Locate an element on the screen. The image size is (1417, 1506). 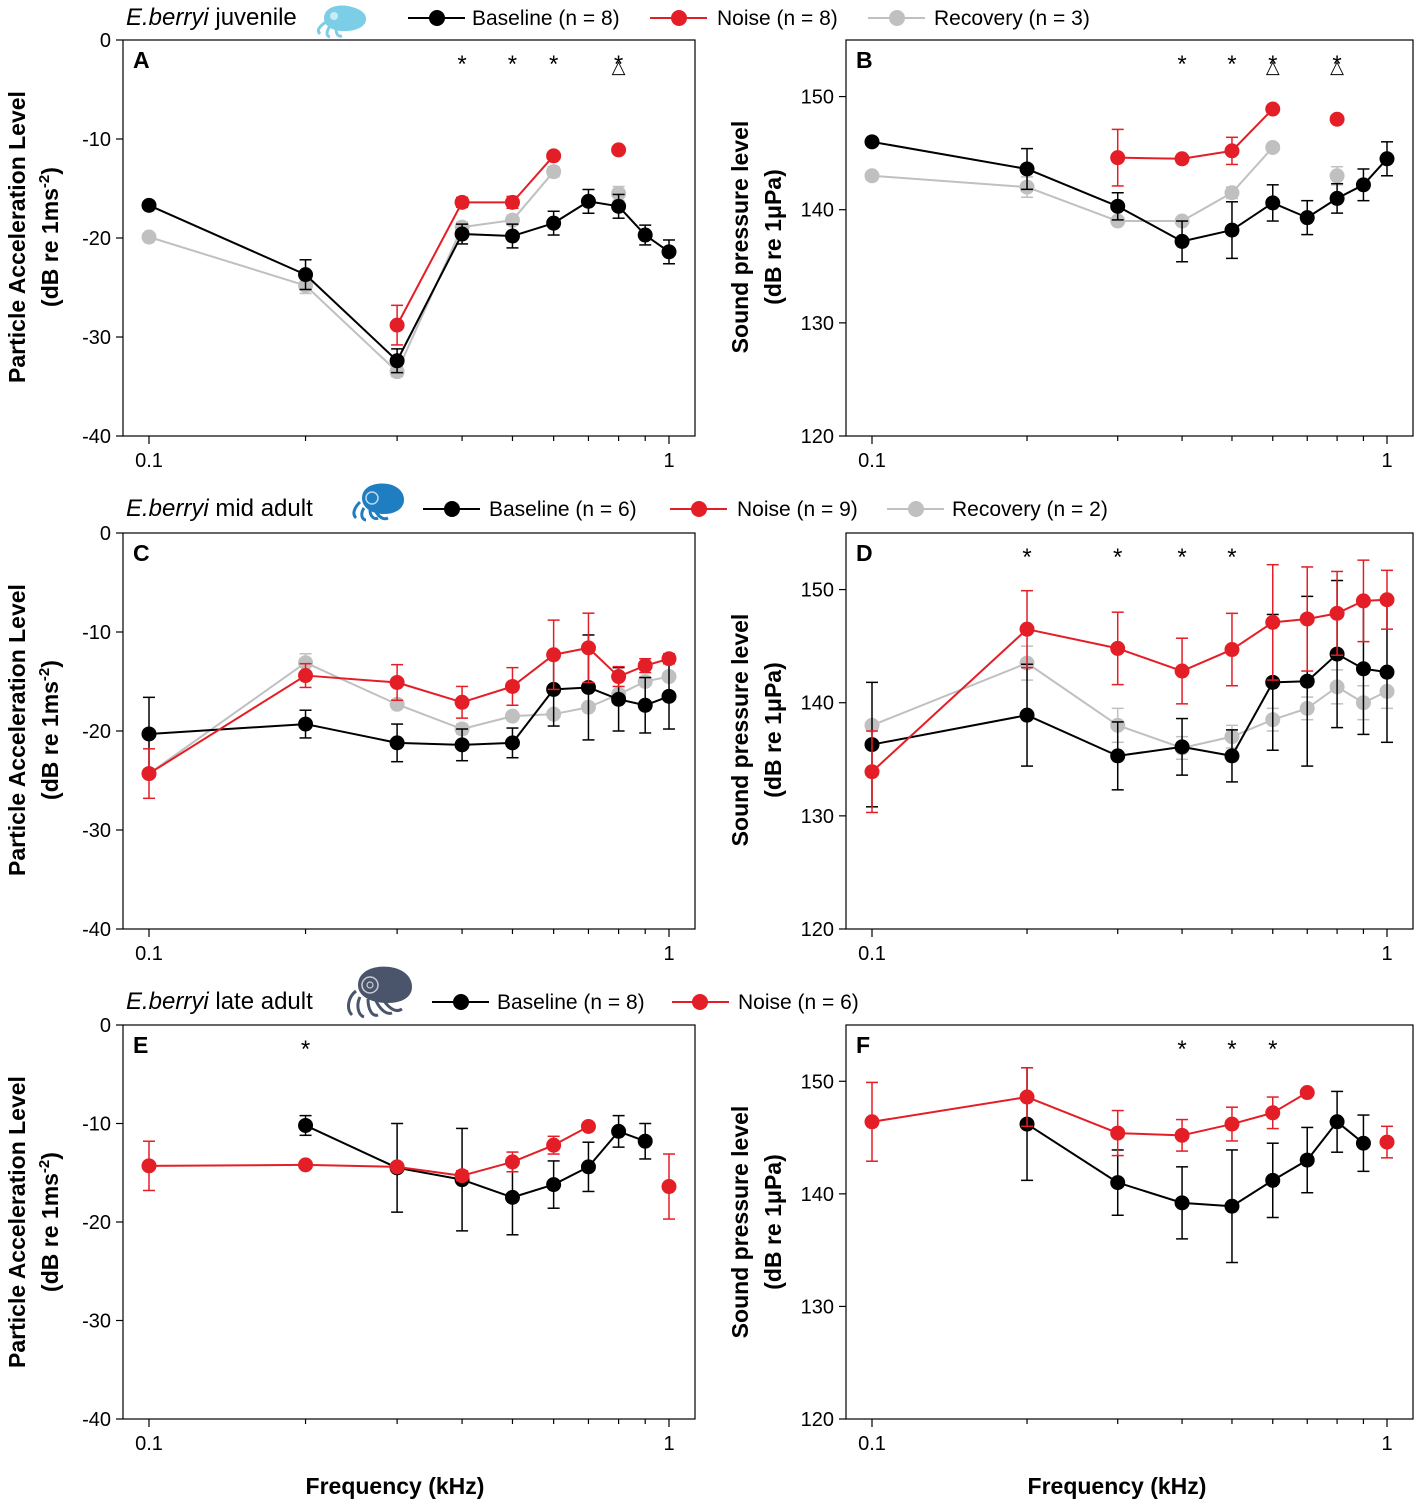
significance-triangle: △ is located at coordinates (1337, 67).